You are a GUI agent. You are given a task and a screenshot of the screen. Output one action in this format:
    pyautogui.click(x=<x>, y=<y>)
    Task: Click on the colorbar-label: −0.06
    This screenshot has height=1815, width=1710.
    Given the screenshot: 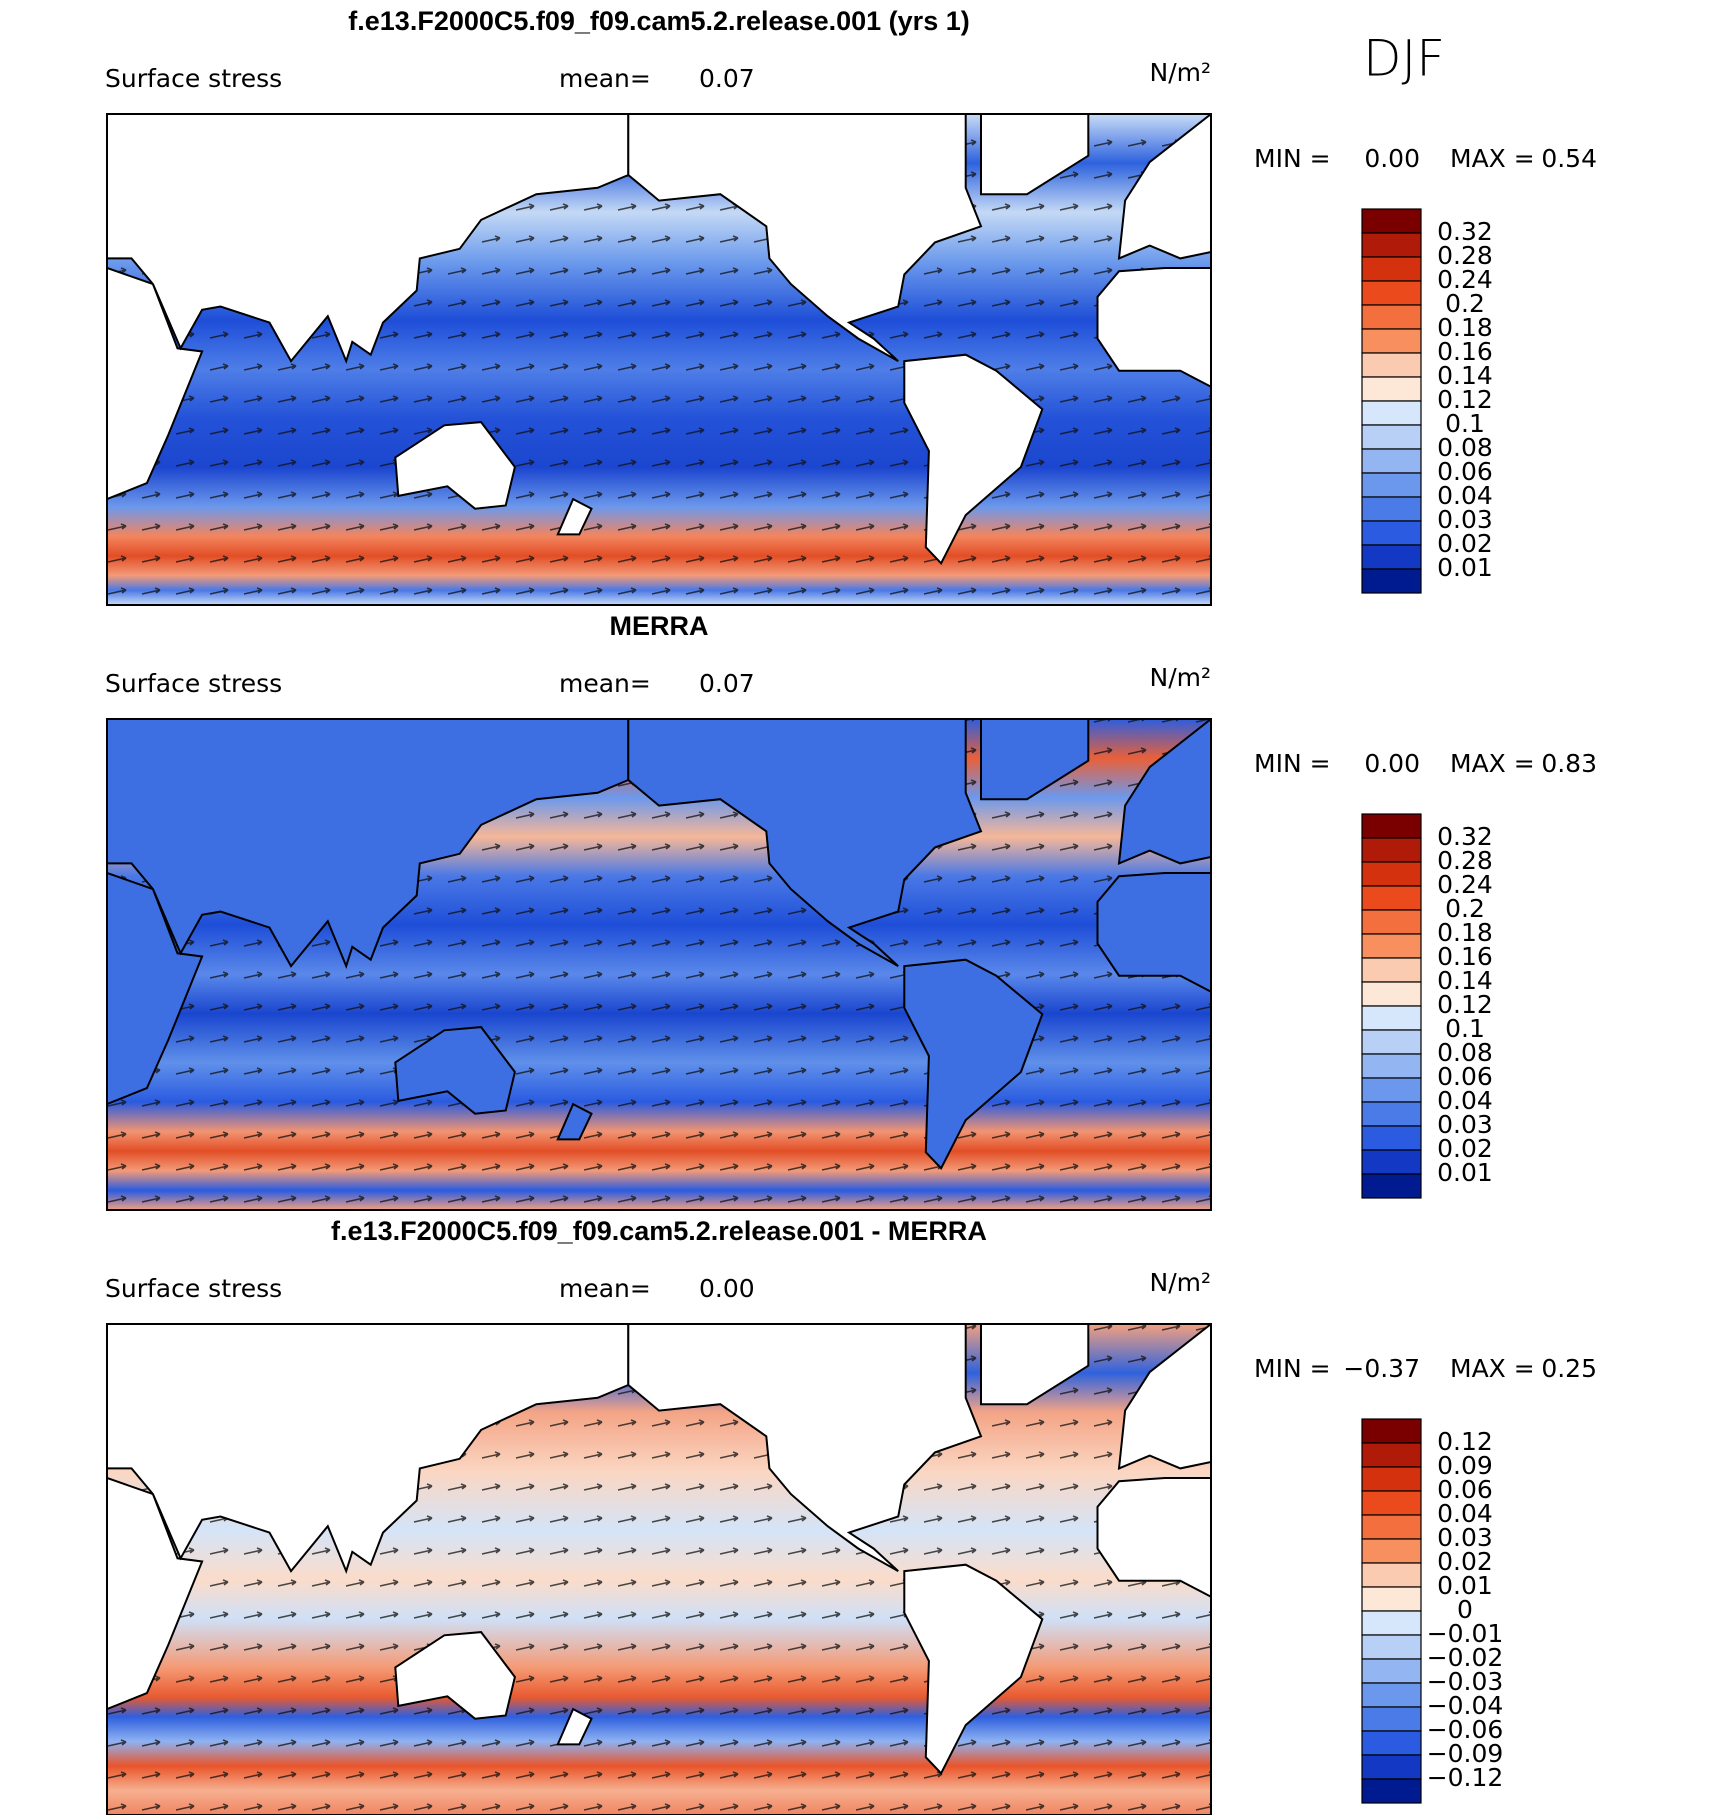 What is the action you would take?
    pyautogui.click(x=1465, y=1729)
    